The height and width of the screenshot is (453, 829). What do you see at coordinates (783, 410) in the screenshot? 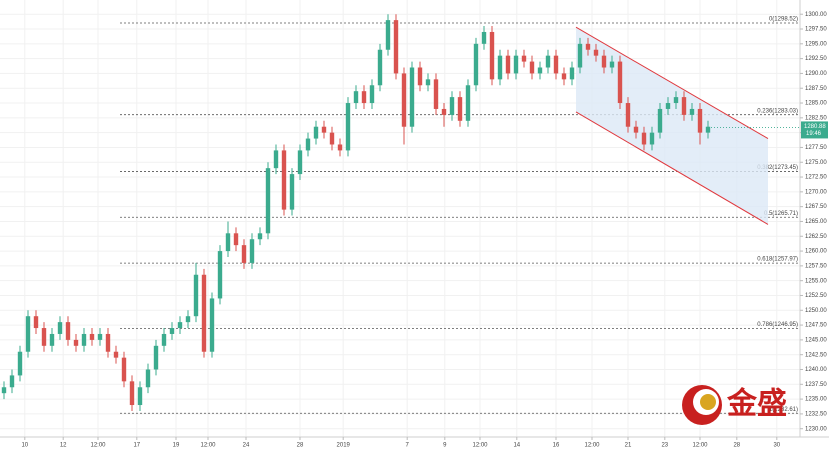
I see `fib-label: 1(1232.61)` at bounding box center [783, 410].